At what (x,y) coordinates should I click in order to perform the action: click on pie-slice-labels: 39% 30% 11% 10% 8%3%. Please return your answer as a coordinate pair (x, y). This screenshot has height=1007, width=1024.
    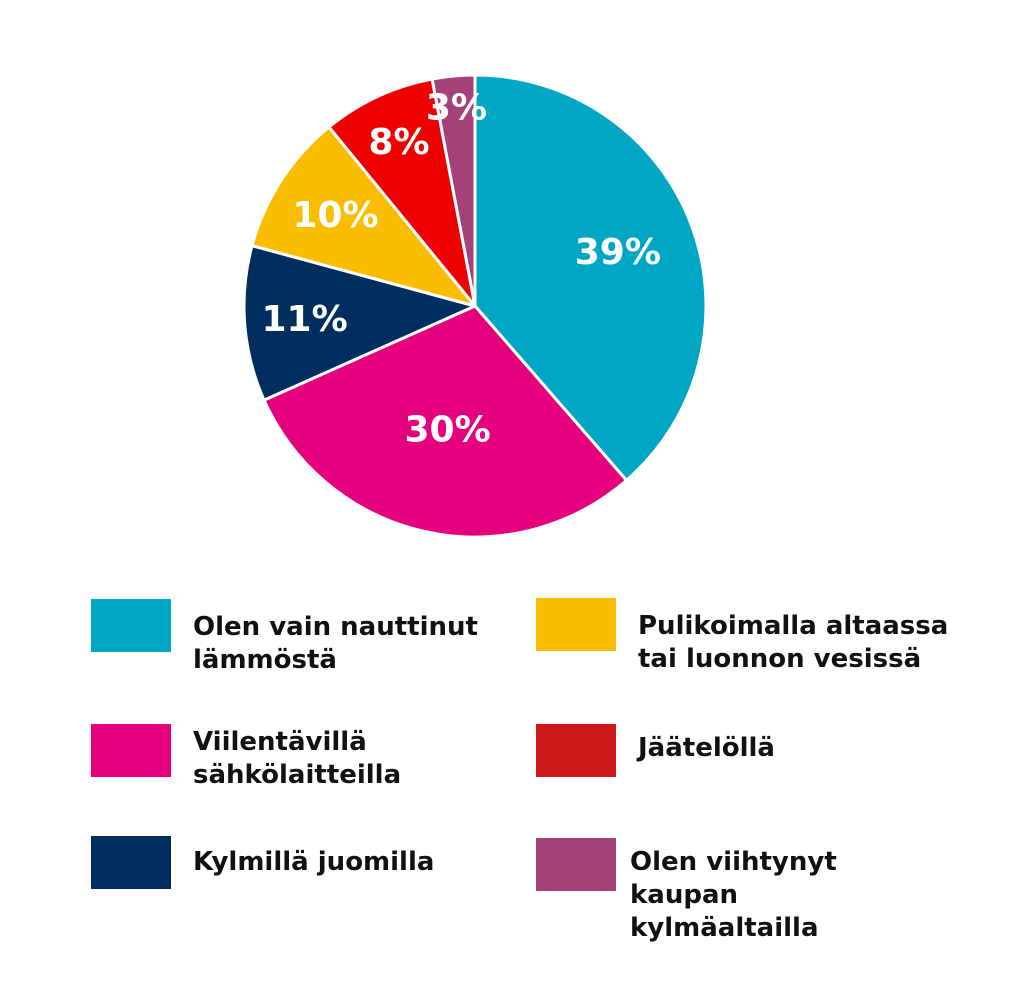
    Looking at the image, I should click on (460, 269).